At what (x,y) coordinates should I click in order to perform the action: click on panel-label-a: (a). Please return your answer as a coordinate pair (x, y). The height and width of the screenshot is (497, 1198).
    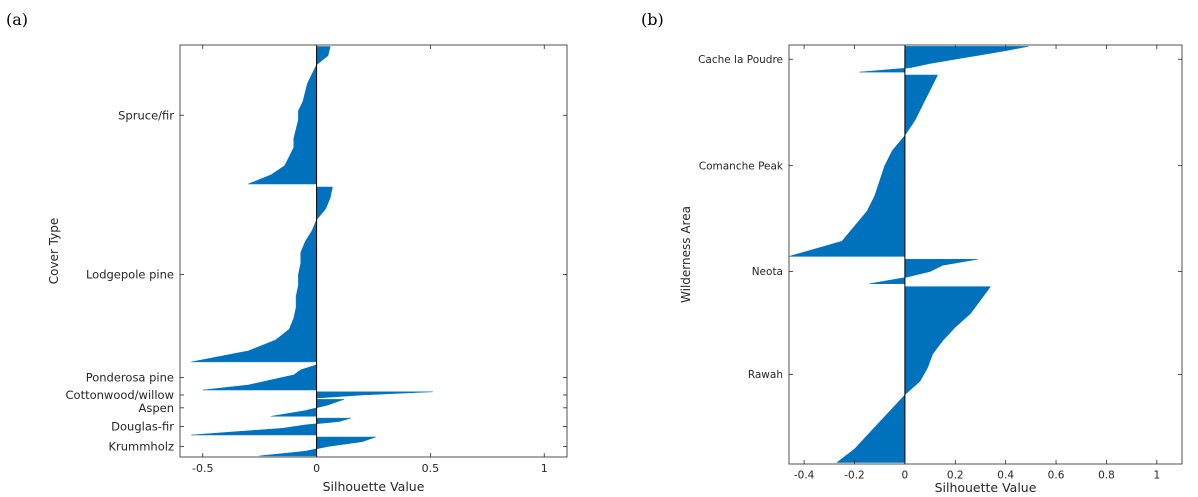
    Looking at the image, I should click on (17, 19).